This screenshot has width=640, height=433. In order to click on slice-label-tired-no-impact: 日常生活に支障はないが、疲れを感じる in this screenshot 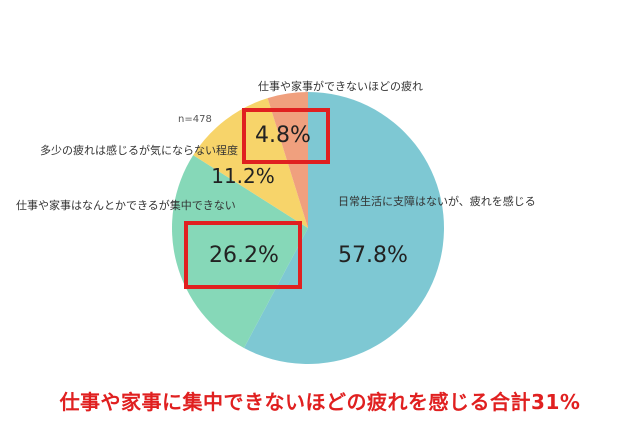, I will do `click(437, 201)`.